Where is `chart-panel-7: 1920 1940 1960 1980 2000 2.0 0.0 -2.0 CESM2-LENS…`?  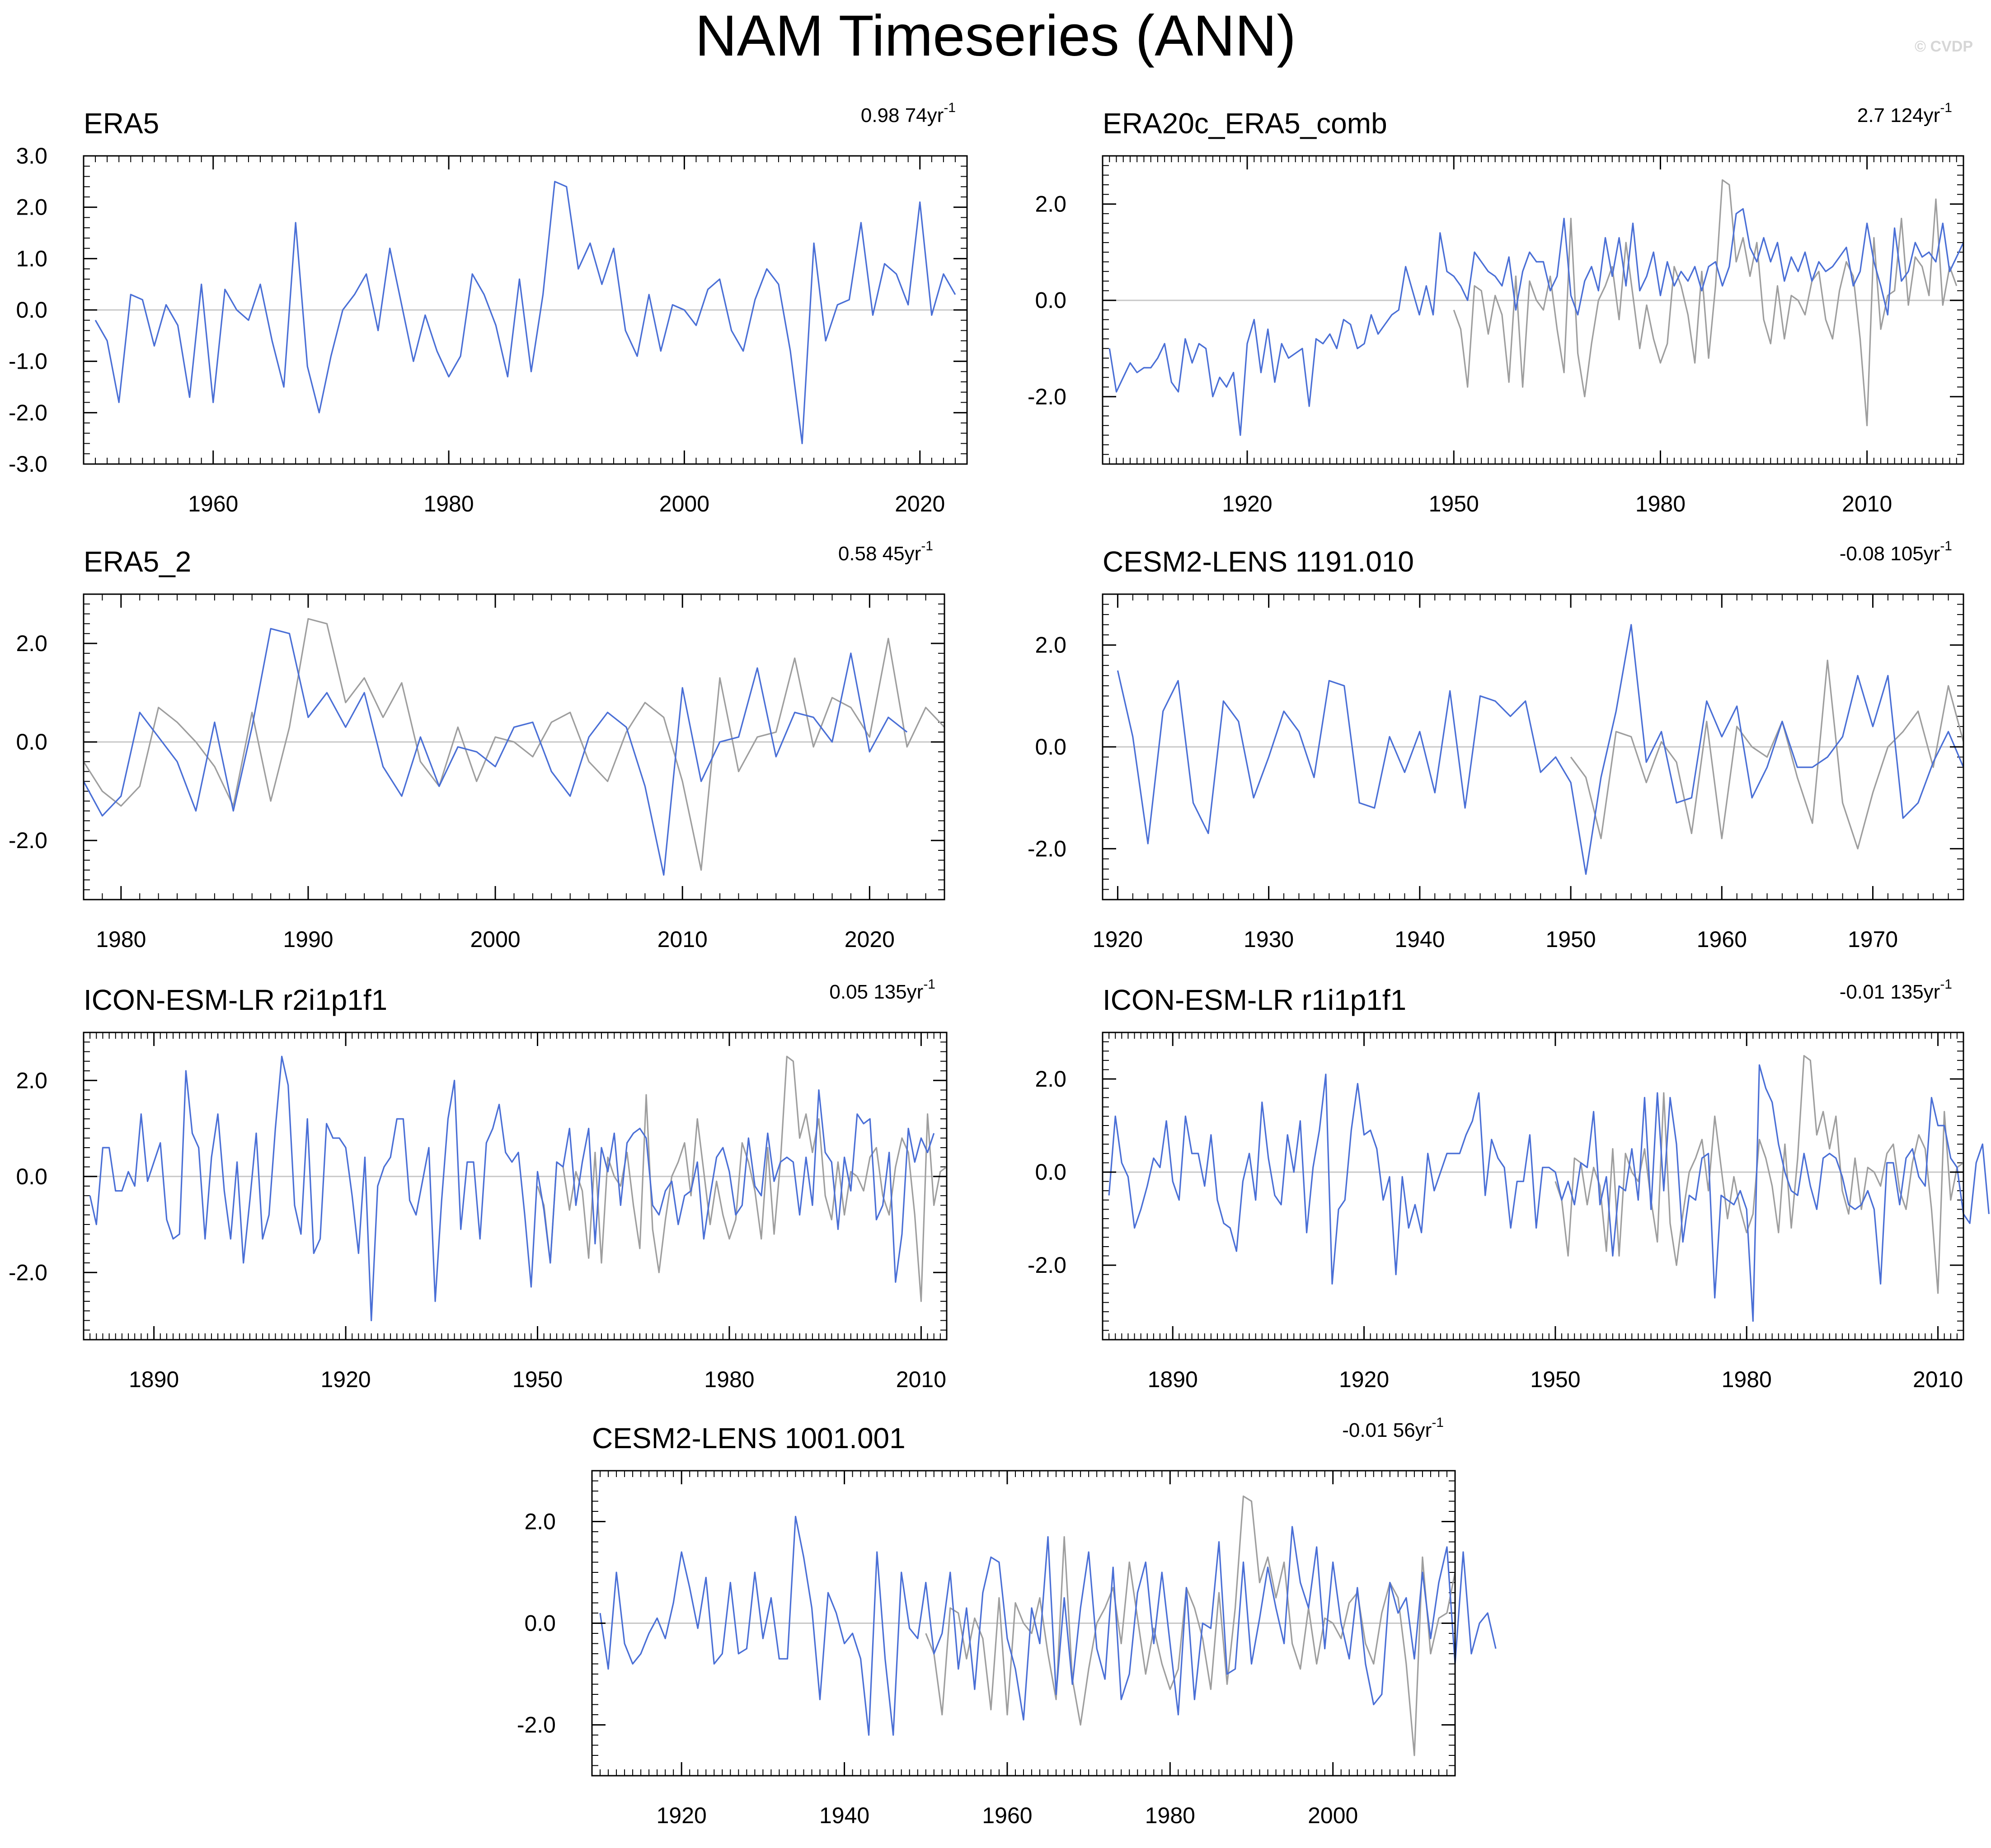
chart-panel-7: 1920 1940 1960 1980 2000 2.0 0.0 -2.0 CESM2-LENS… is located at coordinates (1007, 1621).